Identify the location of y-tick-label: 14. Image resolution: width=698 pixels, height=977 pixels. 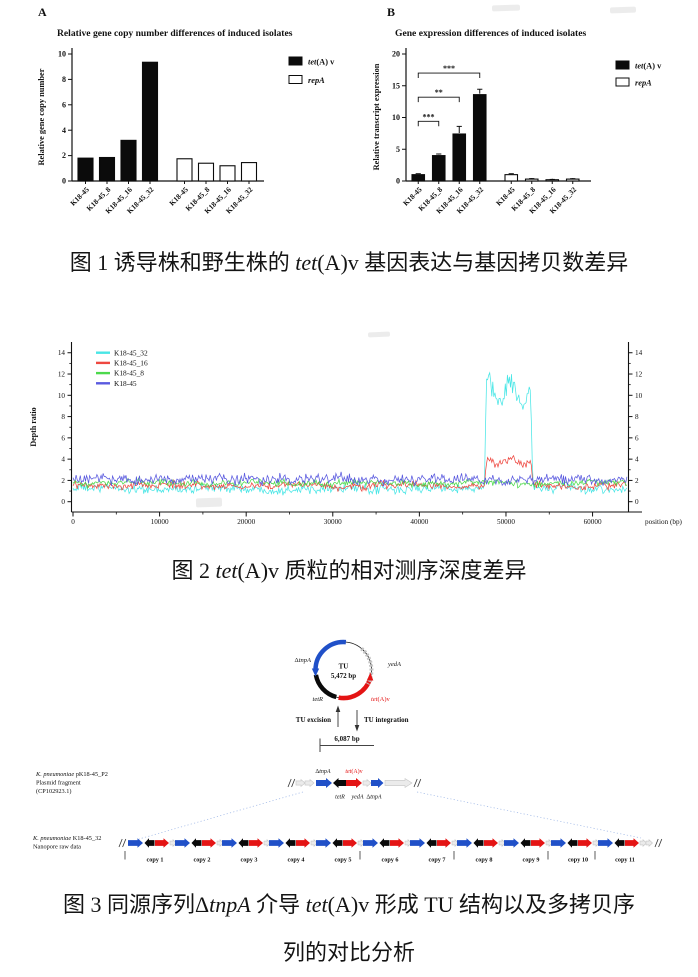
(62, 353).